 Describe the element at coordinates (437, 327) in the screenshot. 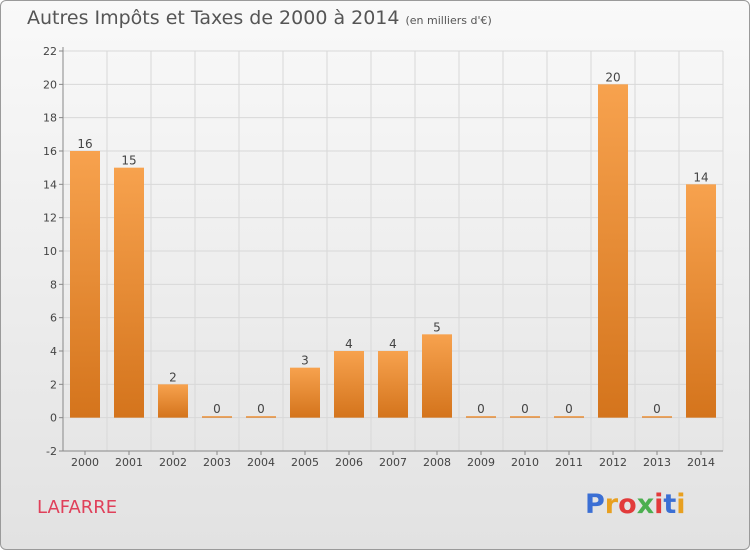

I see `bar-value-label: 5` at that location.